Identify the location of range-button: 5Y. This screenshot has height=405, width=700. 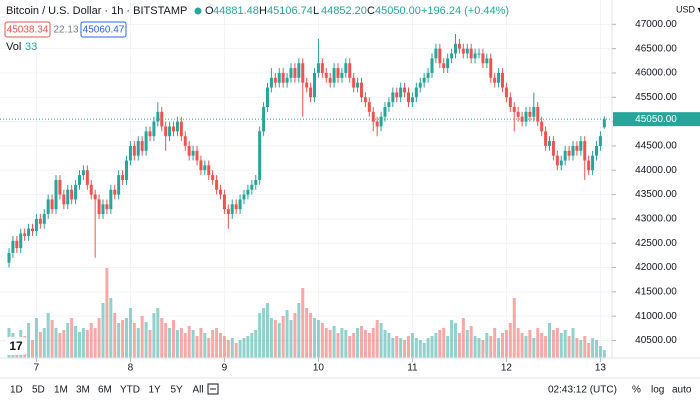
(177, 390).